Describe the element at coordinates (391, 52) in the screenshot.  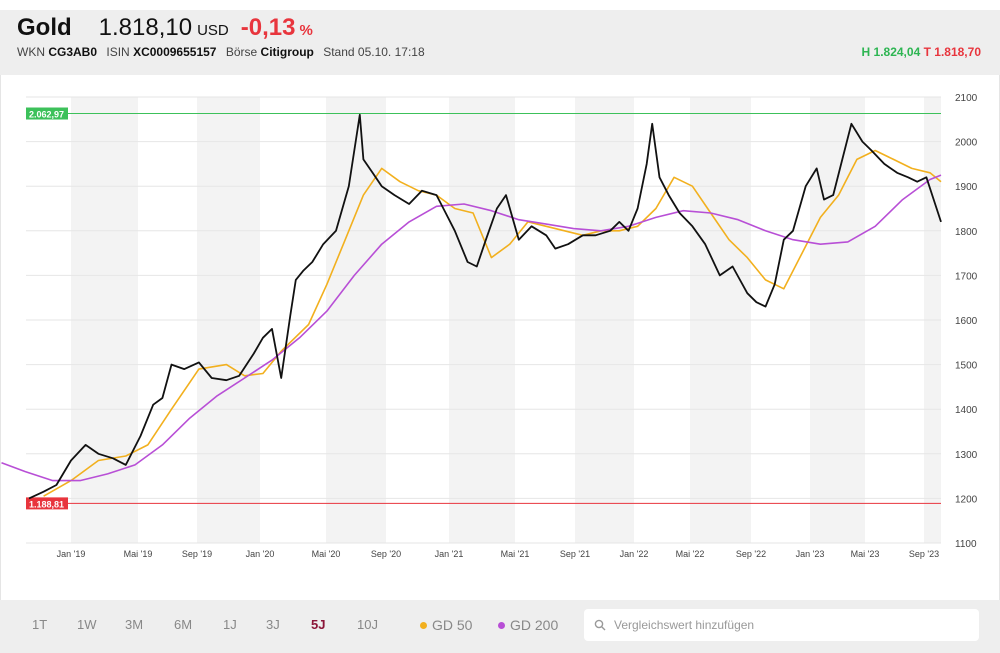
I see `stand-value: 05.10. 17:18` at that location.